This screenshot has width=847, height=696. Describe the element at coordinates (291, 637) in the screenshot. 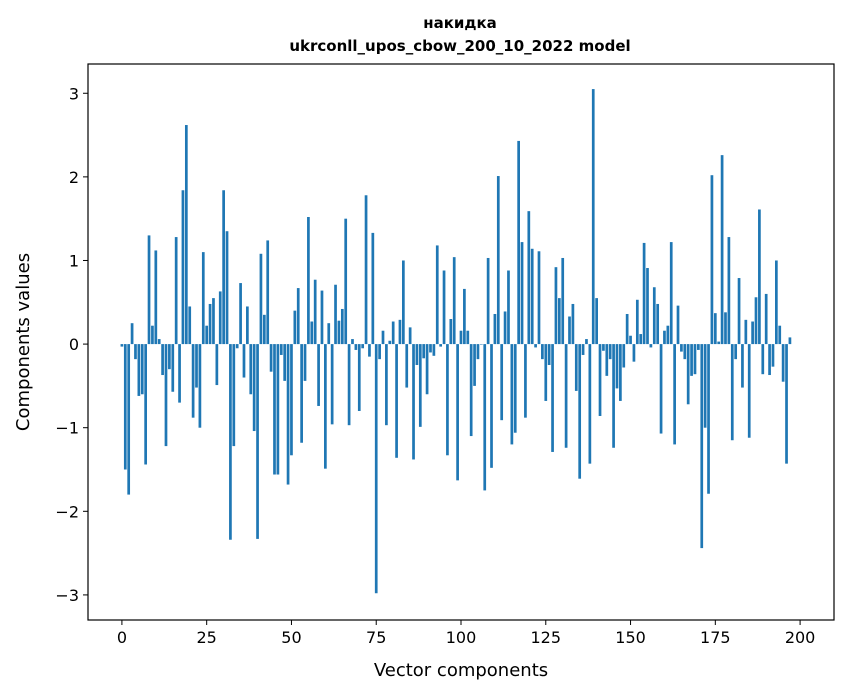

I see `x-tick-label: 50` at that location.